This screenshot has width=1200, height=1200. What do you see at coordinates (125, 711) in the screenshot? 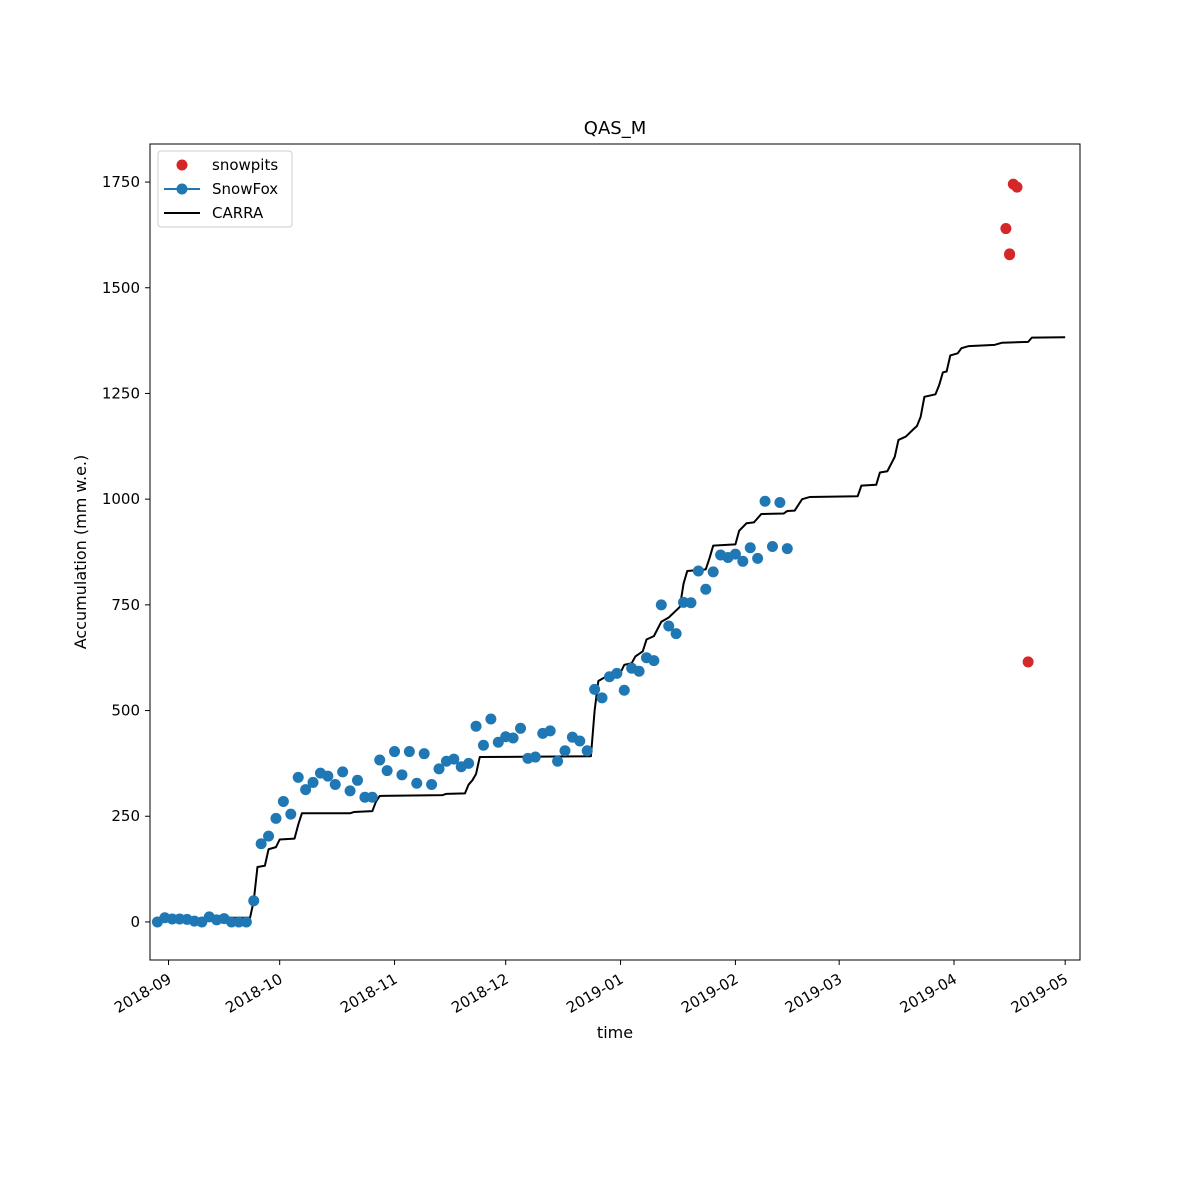
I see `y-tick-label: 500` at bounding box center [125, 711].